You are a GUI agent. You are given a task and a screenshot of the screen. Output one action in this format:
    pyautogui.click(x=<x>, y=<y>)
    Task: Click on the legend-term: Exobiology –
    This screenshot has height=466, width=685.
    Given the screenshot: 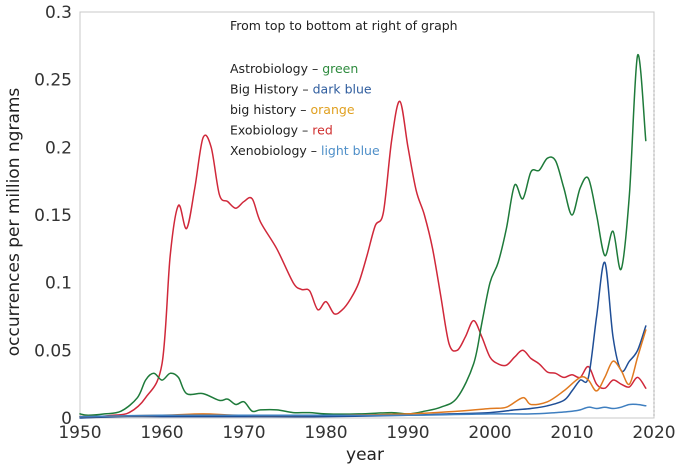 What is the action you would take?
    pyautogui.click(x=271, y=130)
    